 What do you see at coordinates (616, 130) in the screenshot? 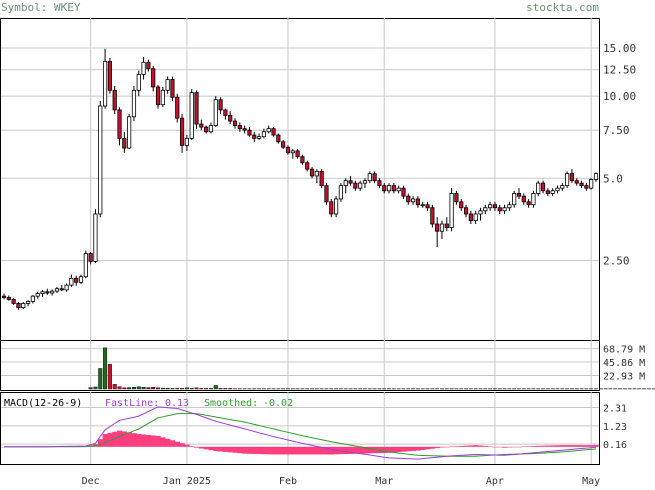
I see `price-tick-label: 7.50` at bounding box center [616, 130].